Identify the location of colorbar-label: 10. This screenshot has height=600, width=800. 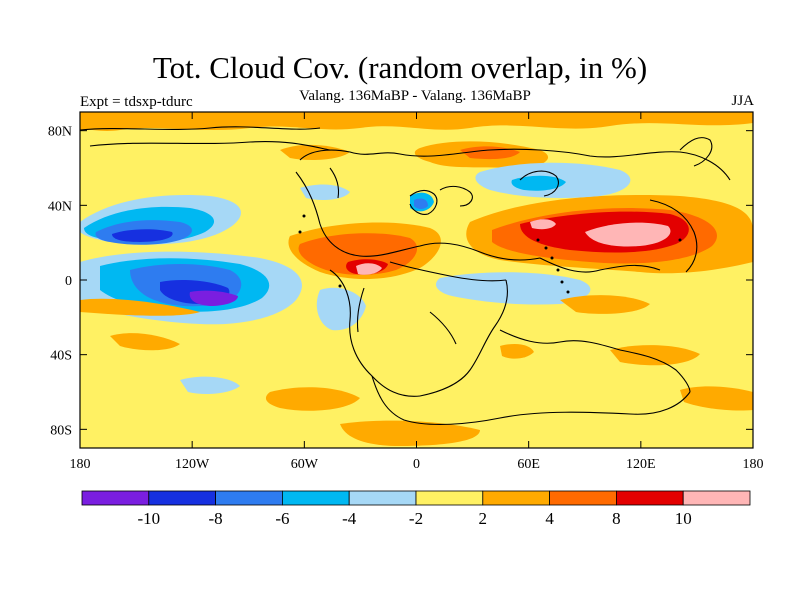
(683, 518).